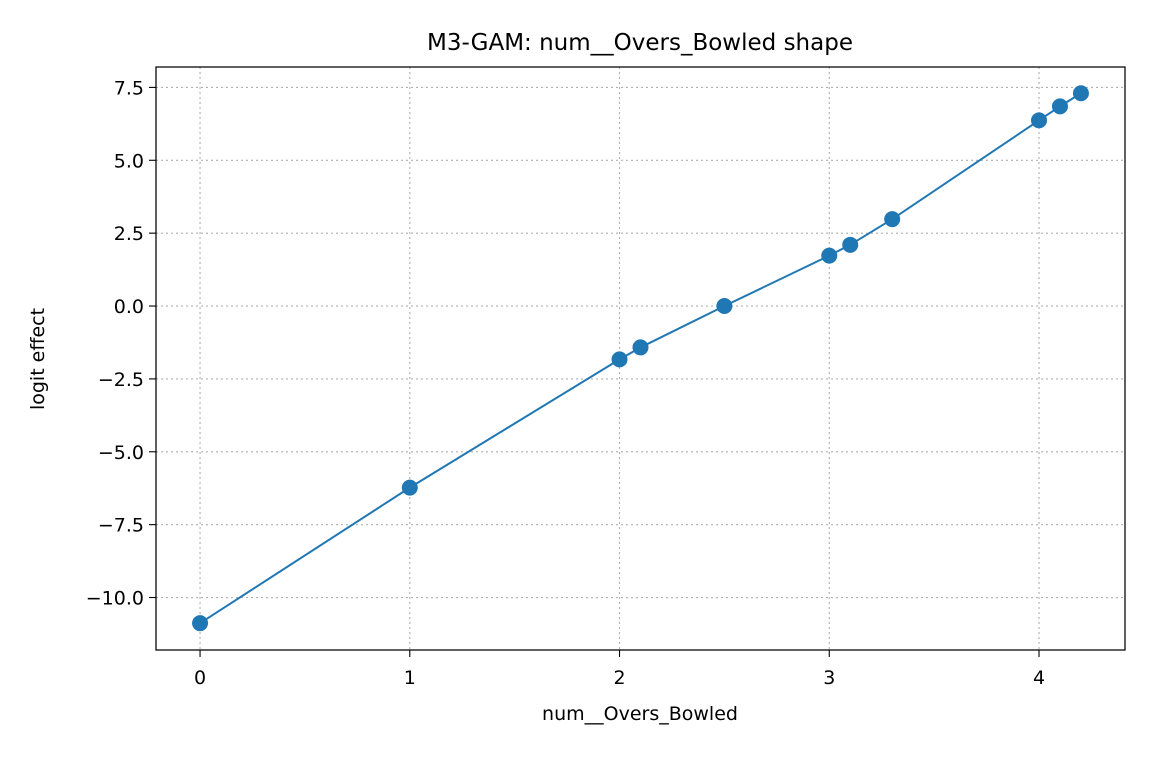  What do you see at coordinates (121, 526) in the screenshot?
I see `y-tick-label: −7.5` at bounding box center [121, 526].